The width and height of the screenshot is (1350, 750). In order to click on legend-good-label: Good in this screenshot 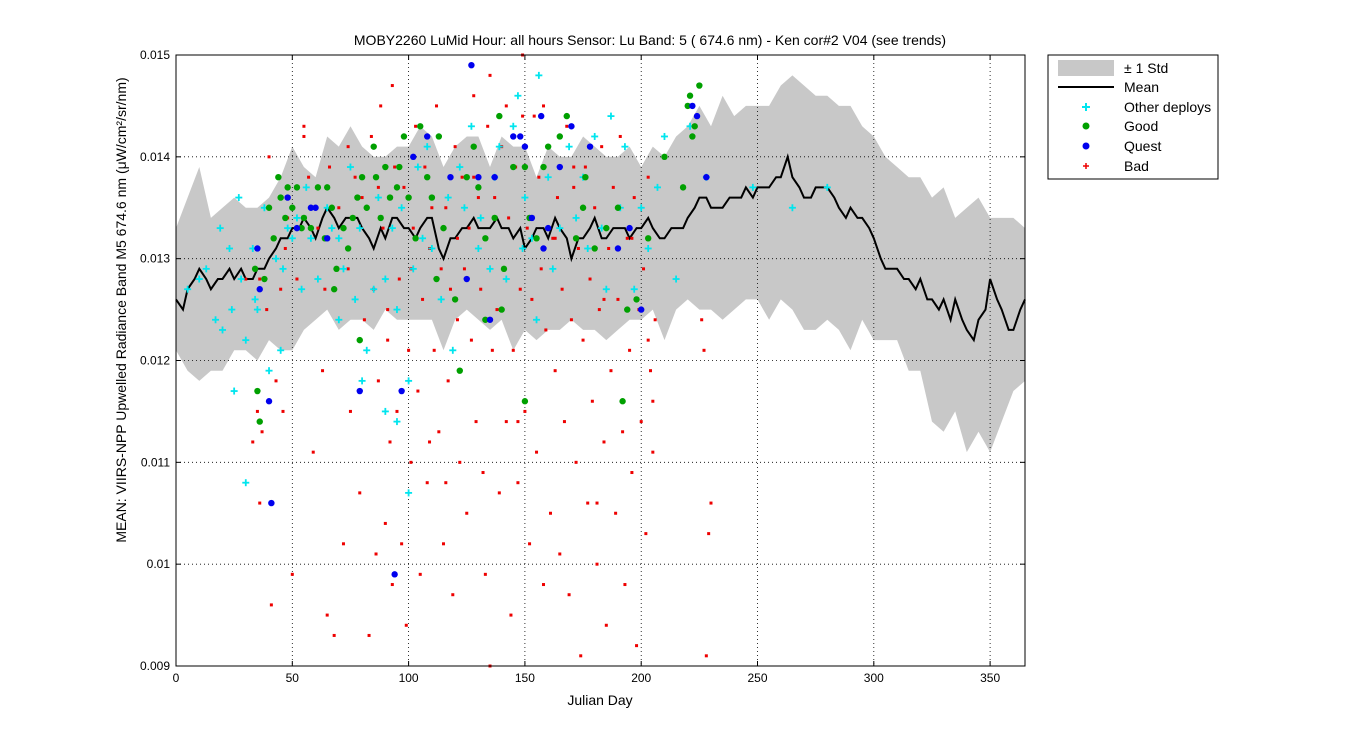, I will do `click(1141, 126)`.